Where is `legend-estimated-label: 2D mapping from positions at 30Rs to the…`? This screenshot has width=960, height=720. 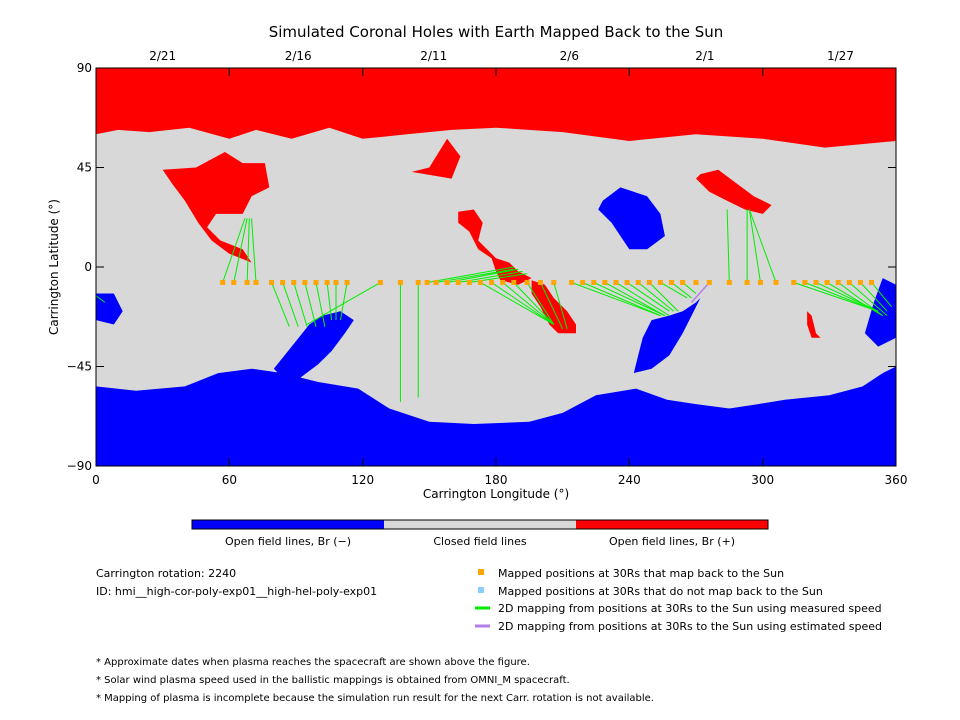
legend-estimated-label: 2D mapping from positions at 30Rs to the… is located at coordinates (690, 626).